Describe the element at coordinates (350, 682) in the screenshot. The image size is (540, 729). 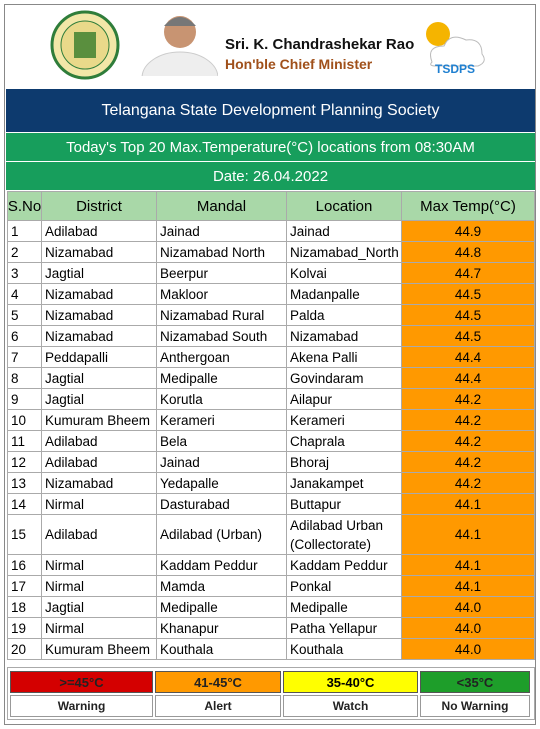
I see `legend-range: 35-40°C` at that location.